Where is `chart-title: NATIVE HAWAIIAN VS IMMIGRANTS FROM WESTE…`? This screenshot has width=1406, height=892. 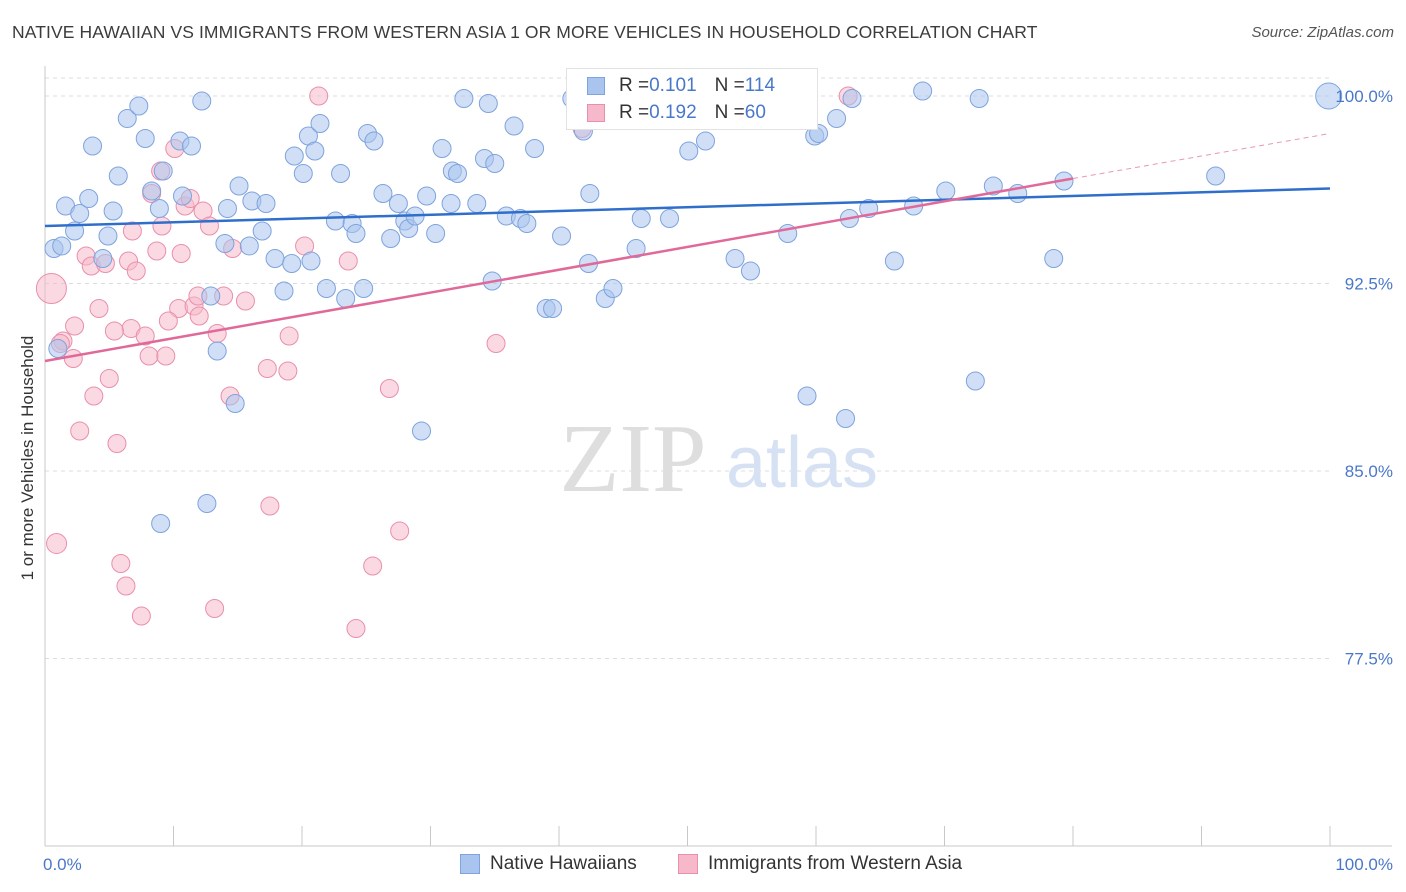 chart-title: NATIVE HAWAIIAN VS IMMIGRANTS FROM WESTE… is located at coordinates (525, 32).